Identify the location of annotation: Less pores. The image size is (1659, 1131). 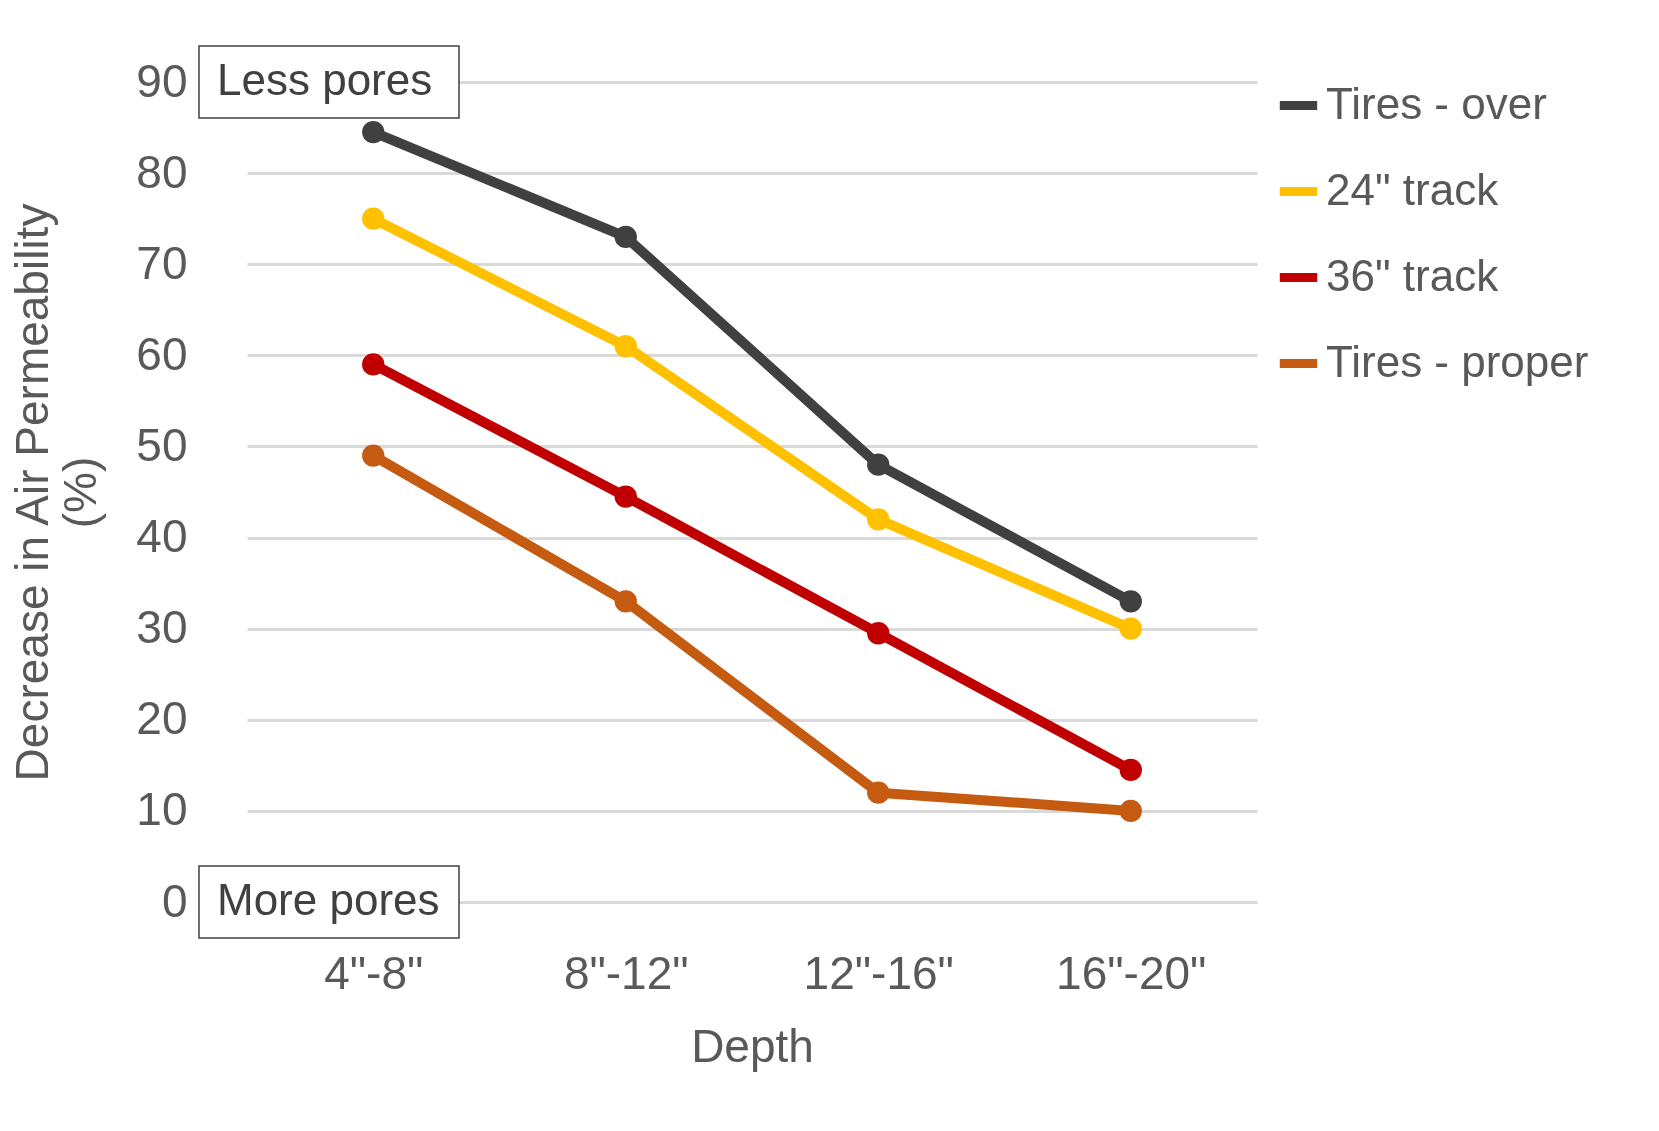
(325, 79).